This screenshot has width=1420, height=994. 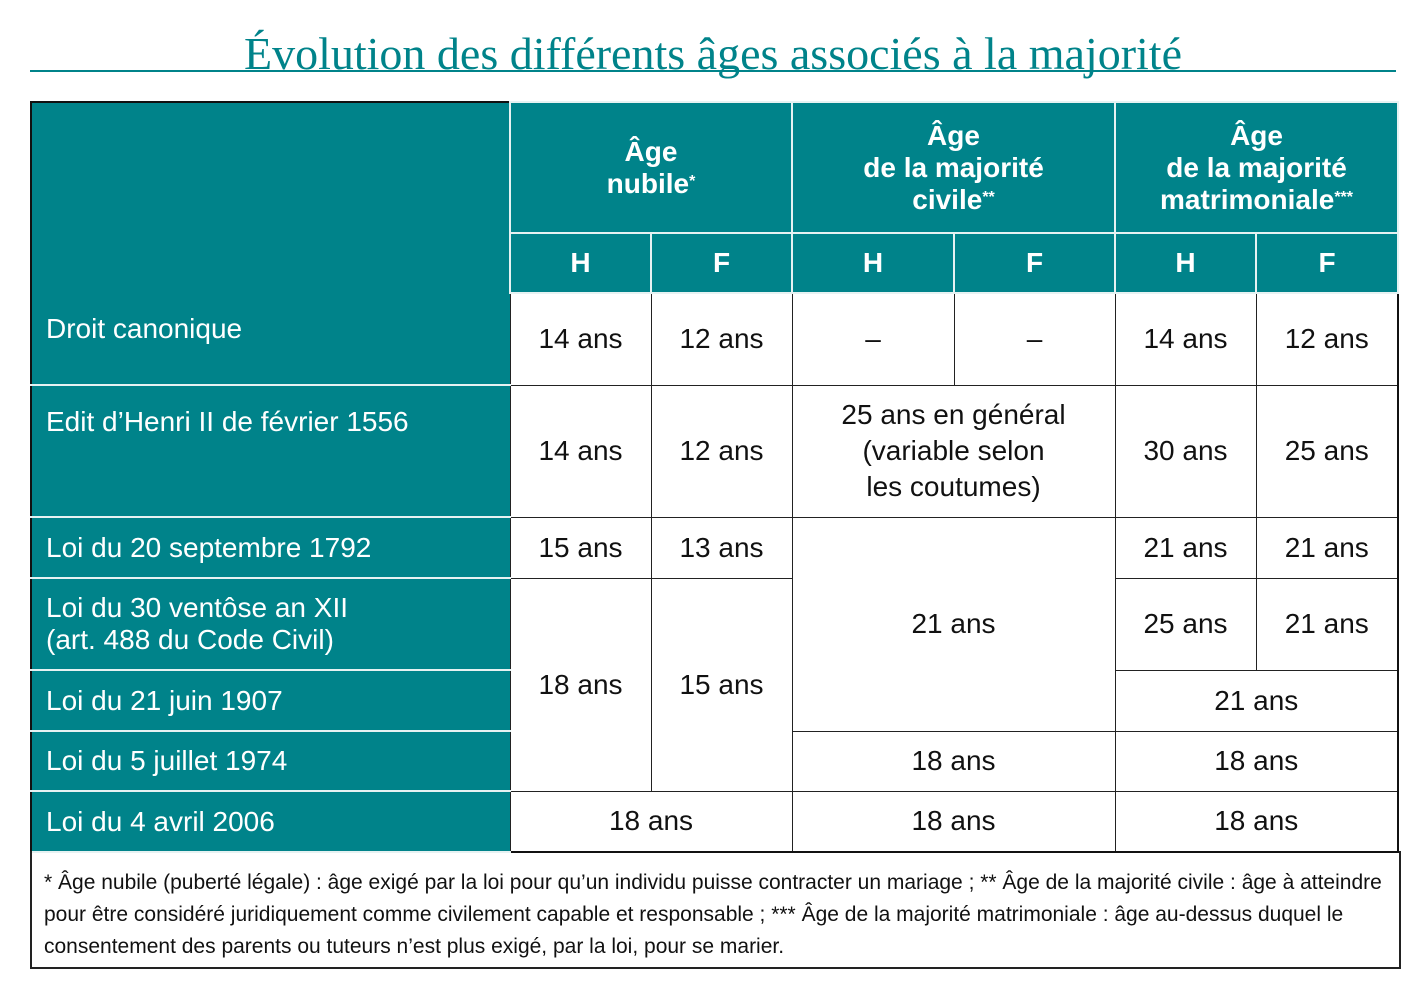 What do you see at coordinates (270, 822) in the screenshot?
I see `row-label: Loi du 4 avril 2006` at bounding box center [270, 822].